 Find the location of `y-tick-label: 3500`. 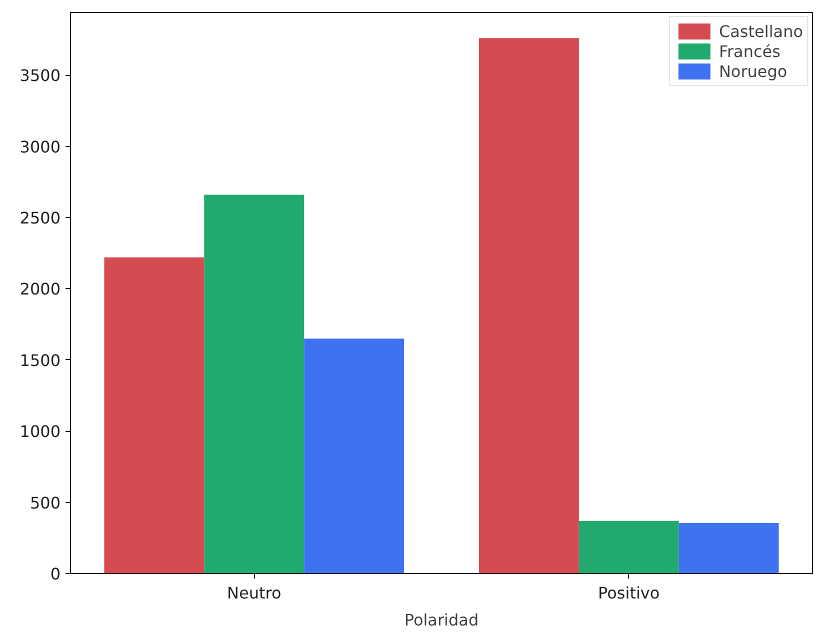

y-tick-label: 3500 is located at coordinates (40, 76).